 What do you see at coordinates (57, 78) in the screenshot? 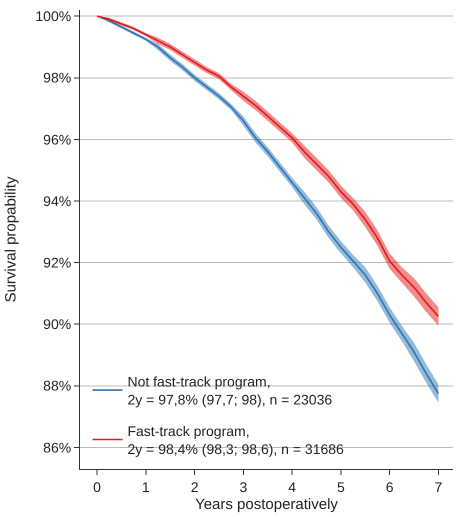
I see `y-tick-label: 98%` at bounding box center [57, 78].